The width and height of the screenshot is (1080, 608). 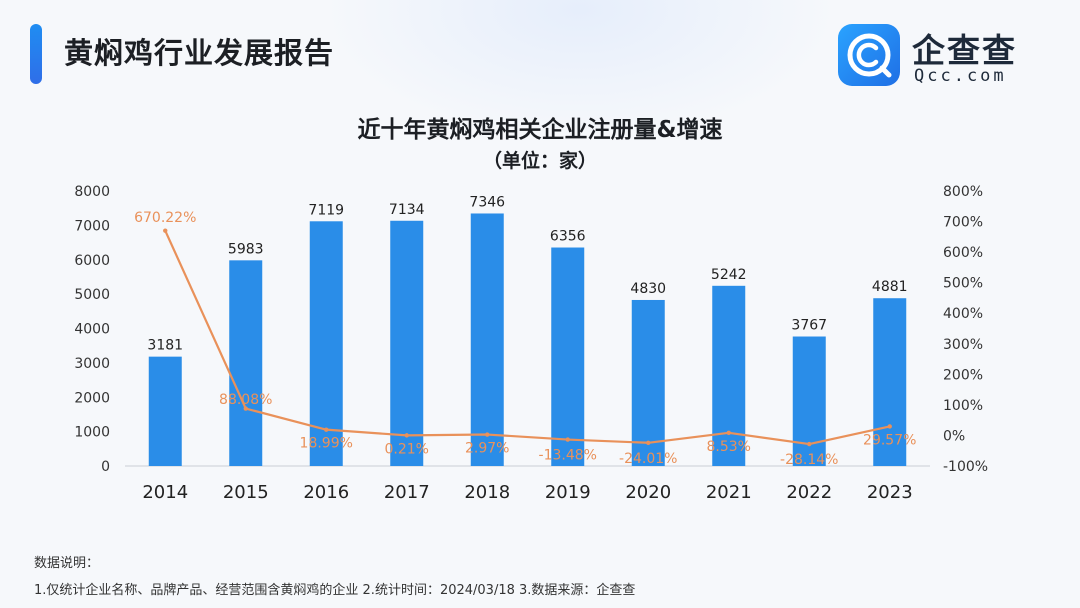 I want to click on x-tick-label: 2020, so click(x=648, y=492).